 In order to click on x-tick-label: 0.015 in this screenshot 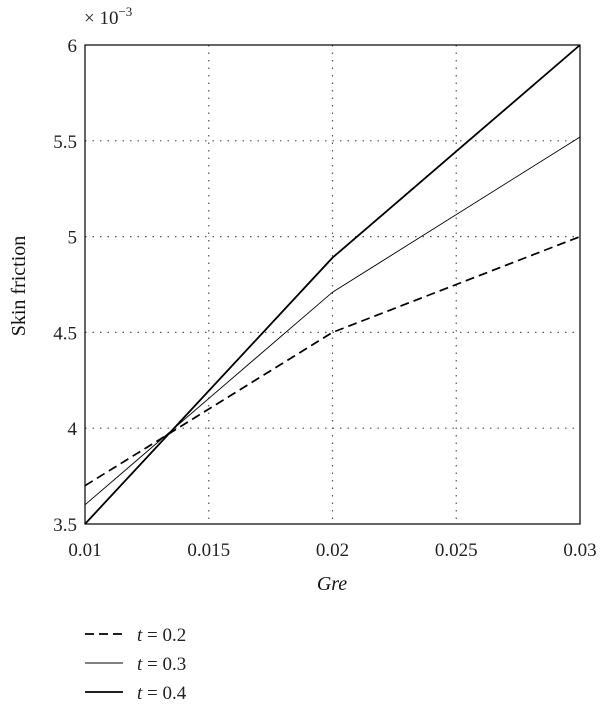, I will do `click(208, 550)`.